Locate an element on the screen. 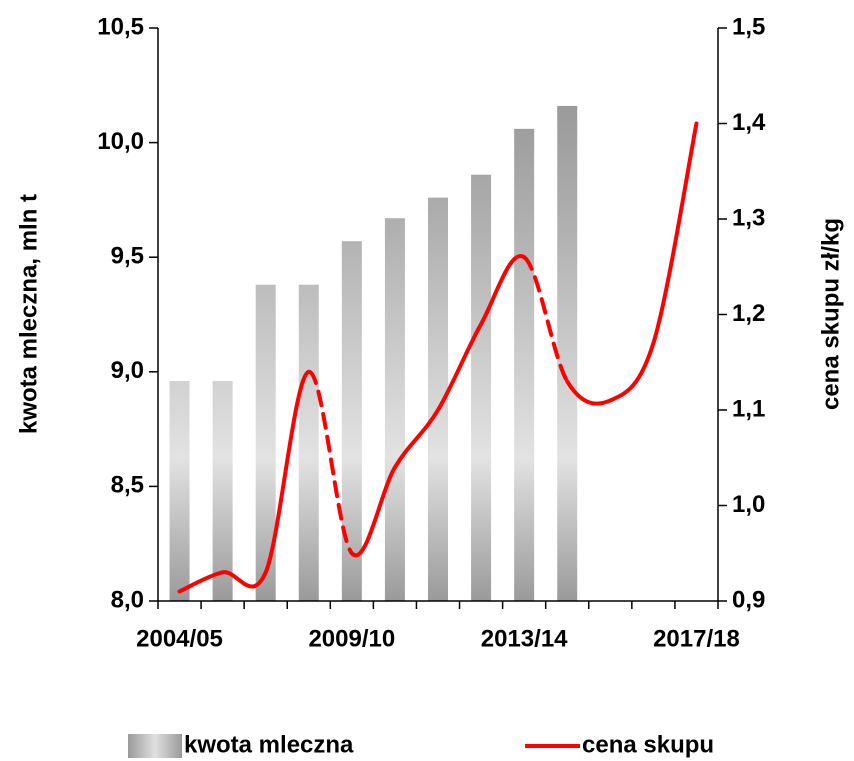 This screenshot has width=854, height=761. y-axis-title: kwota mleczna, mln t is located at coordinates (28, 314).